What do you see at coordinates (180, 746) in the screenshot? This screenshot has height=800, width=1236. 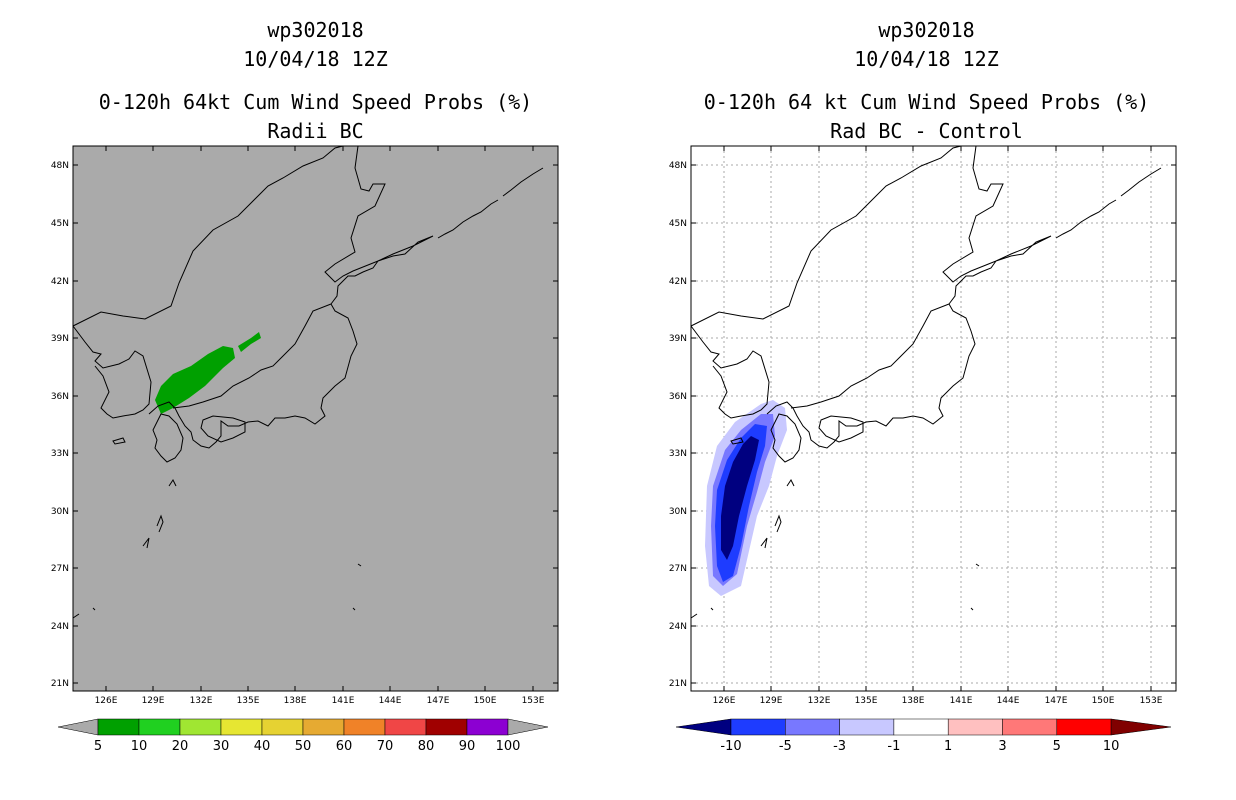 I see `colorbar-label: 20` at bounding box center [180, 746].